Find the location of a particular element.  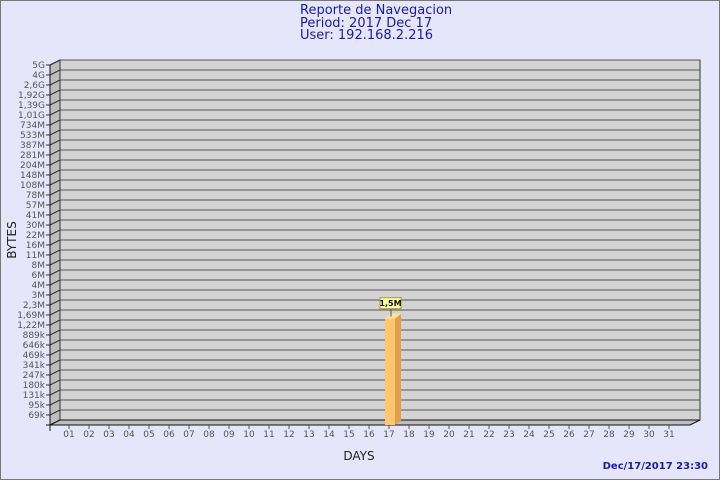

x-tick-label: 31 is located at coordinates (668, 435).